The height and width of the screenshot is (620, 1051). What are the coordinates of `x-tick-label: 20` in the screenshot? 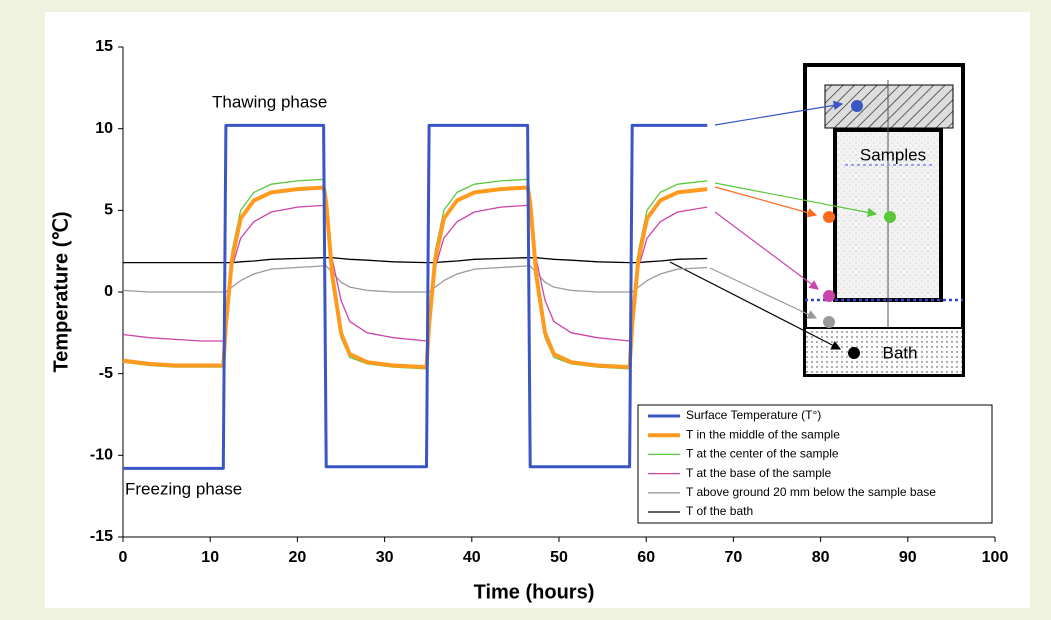 It's located at (298, 557).